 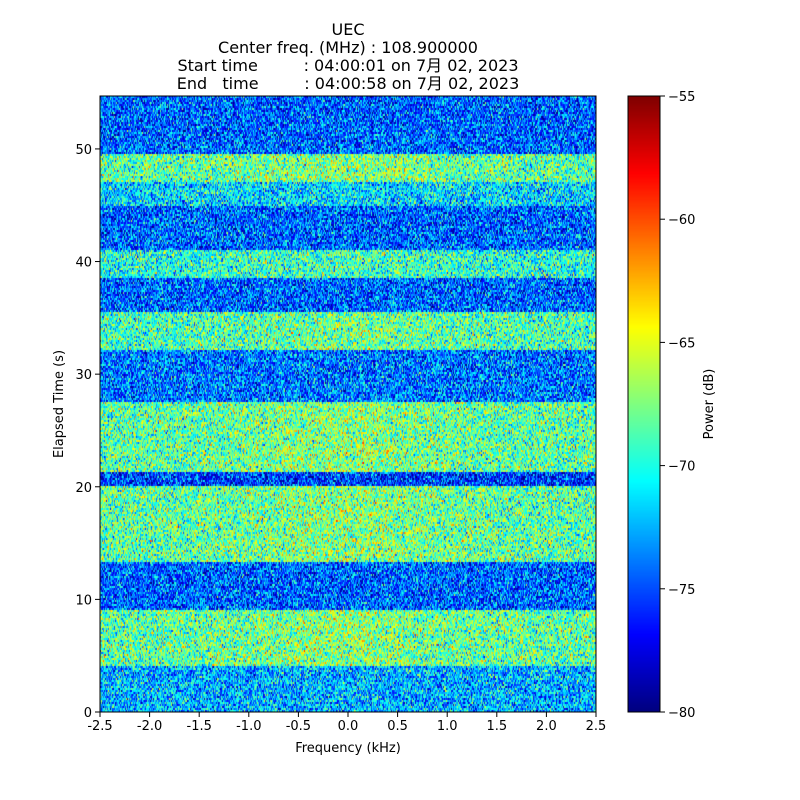 I want to click on x-tick-label: -1.5, so click(x=199, y=726).